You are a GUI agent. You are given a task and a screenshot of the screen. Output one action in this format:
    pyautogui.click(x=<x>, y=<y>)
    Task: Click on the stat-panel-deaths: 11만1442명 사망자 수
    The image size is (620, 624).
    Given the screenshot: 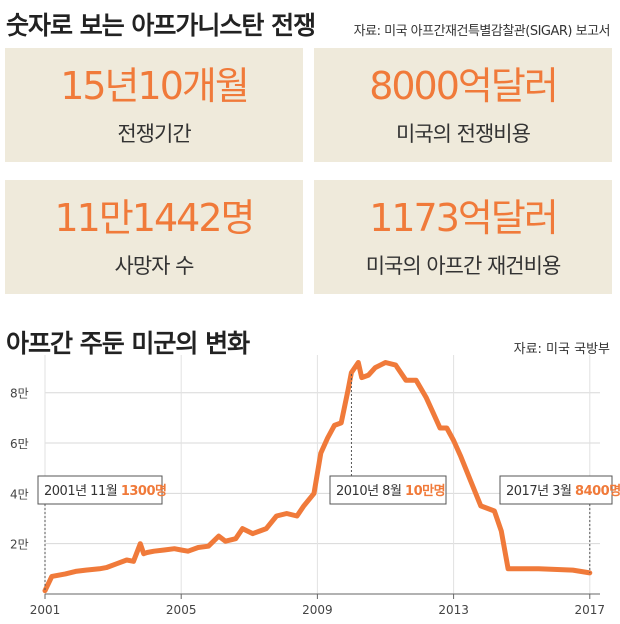 What is the action you would take?
    pyautogui.click(x=154, y=237)
    